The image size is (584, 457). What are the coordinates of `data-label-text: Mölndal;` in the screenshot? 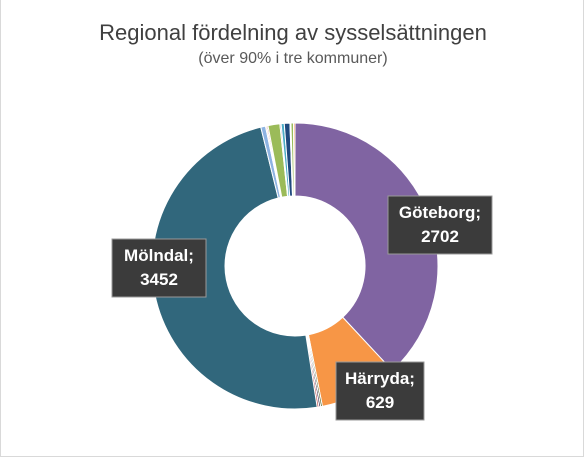 It's located at (159, 255).